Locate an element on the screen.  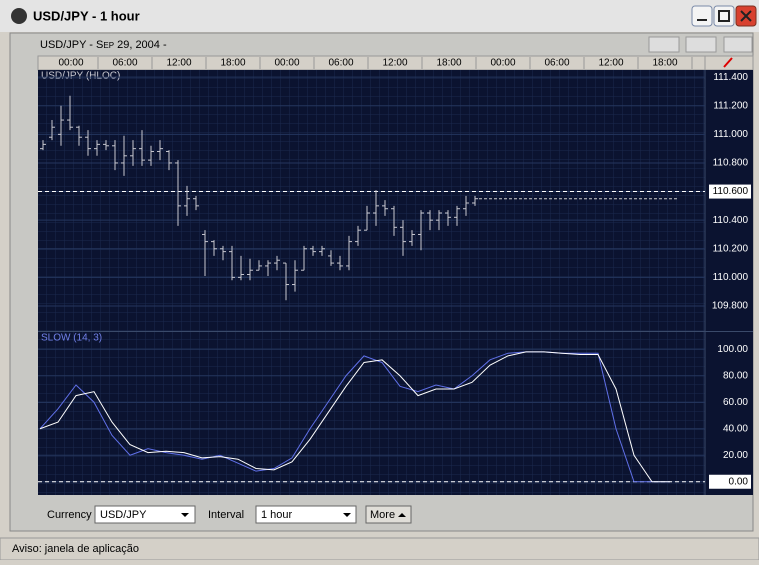
minimize-button is located at coordinates (702, 16).